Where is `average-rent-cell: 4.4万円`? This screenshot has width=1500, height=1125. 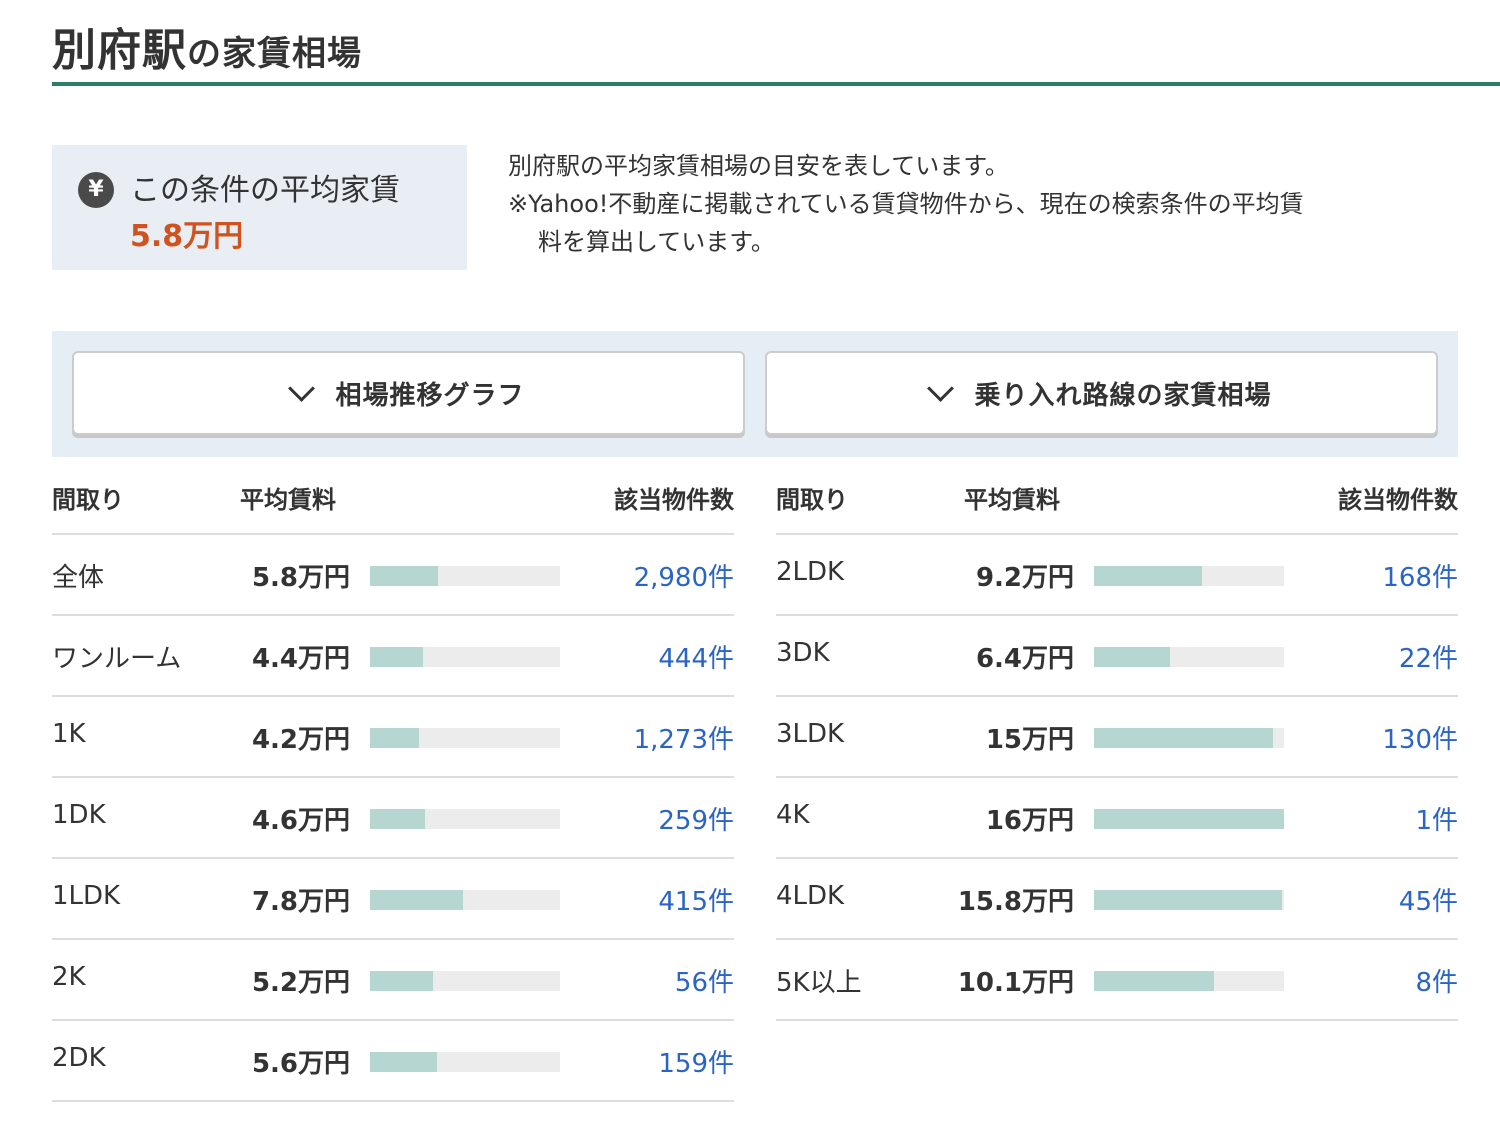
average-rent-cell: 4.4万円 is located at coordinates (300, 659).